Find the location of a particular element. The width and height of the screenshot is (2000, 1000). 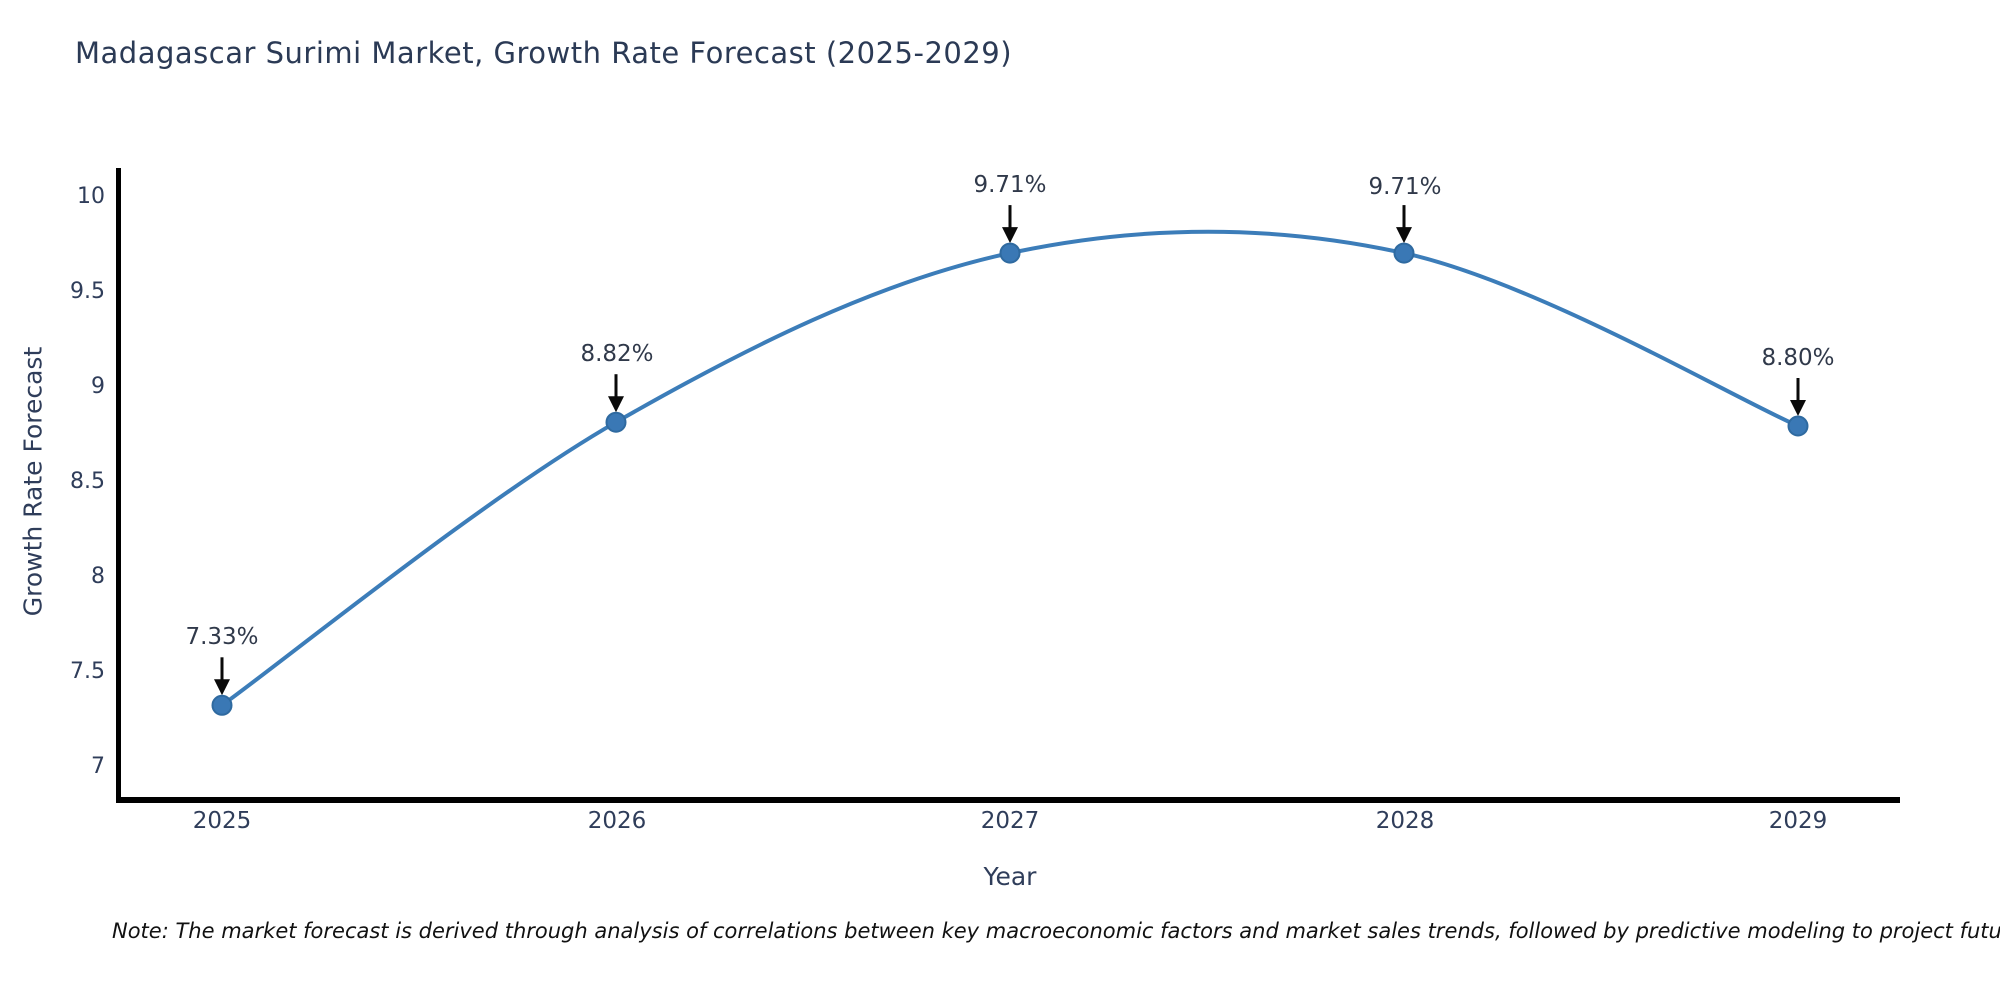

y-tick-label: 8.5 is located at coordinates (87, 481).